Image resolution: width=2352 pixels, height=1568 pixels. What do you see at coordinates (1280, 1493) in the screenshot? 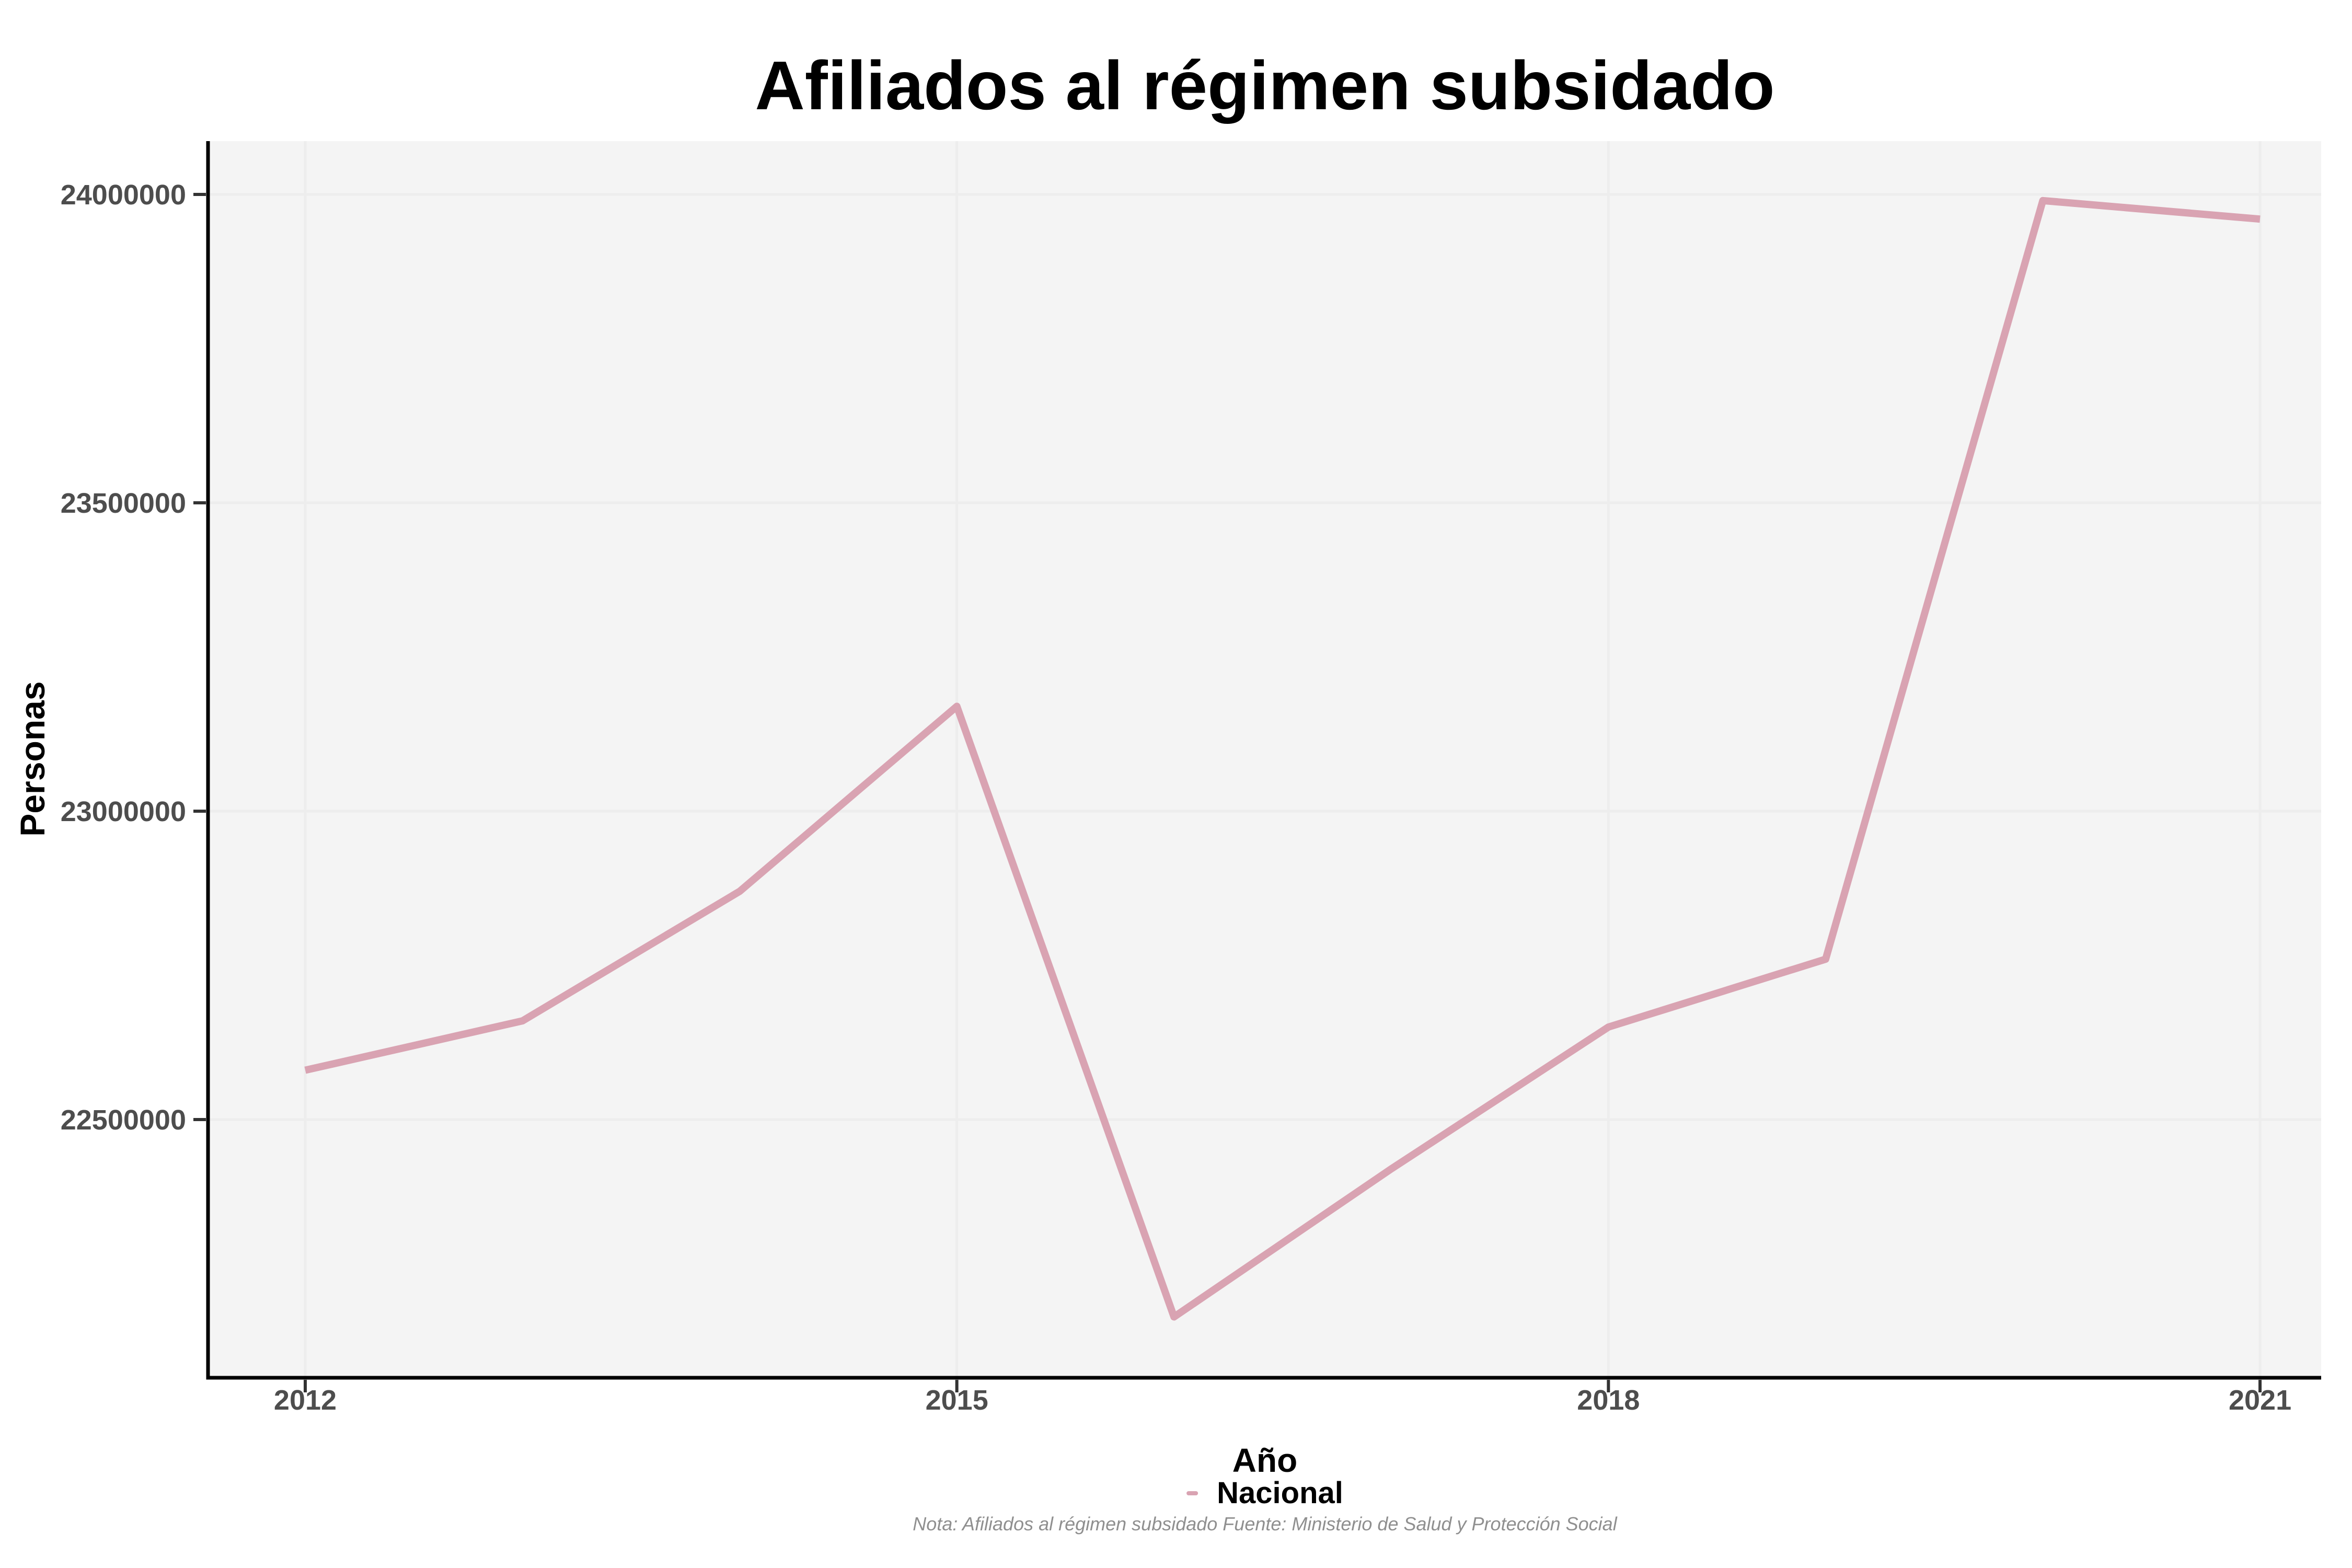
I see `legend-label: Nacional` at bounding box center [1280, 1493].